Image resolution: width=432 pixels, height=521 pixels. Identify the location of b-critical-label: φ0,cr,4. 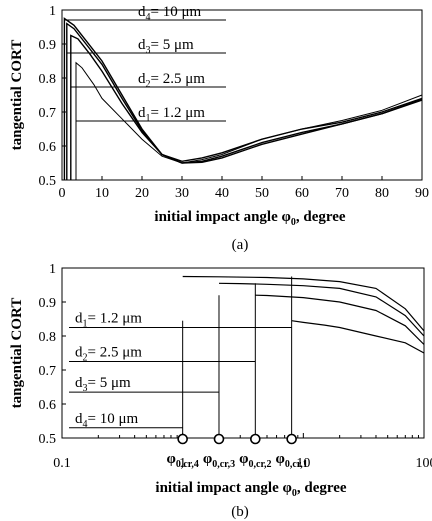
(182, 460).